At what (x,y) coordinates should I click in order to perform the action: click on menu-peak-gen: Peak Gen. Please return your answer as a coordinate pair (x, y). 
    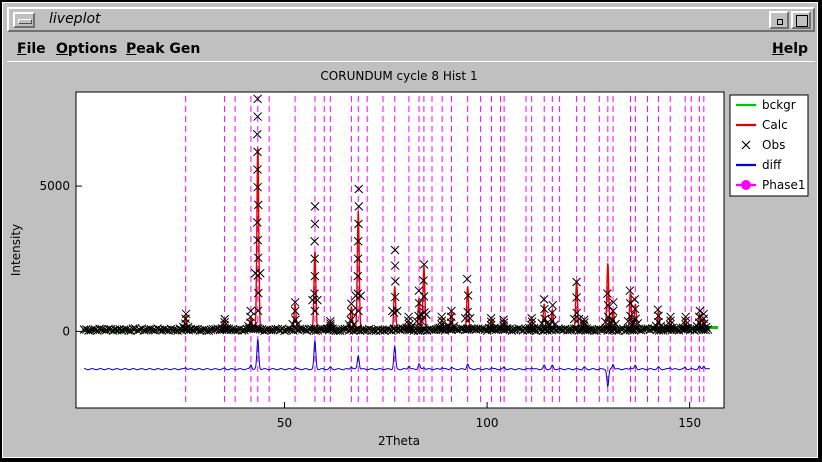
    Looking at the image, I should click on (163, 49).